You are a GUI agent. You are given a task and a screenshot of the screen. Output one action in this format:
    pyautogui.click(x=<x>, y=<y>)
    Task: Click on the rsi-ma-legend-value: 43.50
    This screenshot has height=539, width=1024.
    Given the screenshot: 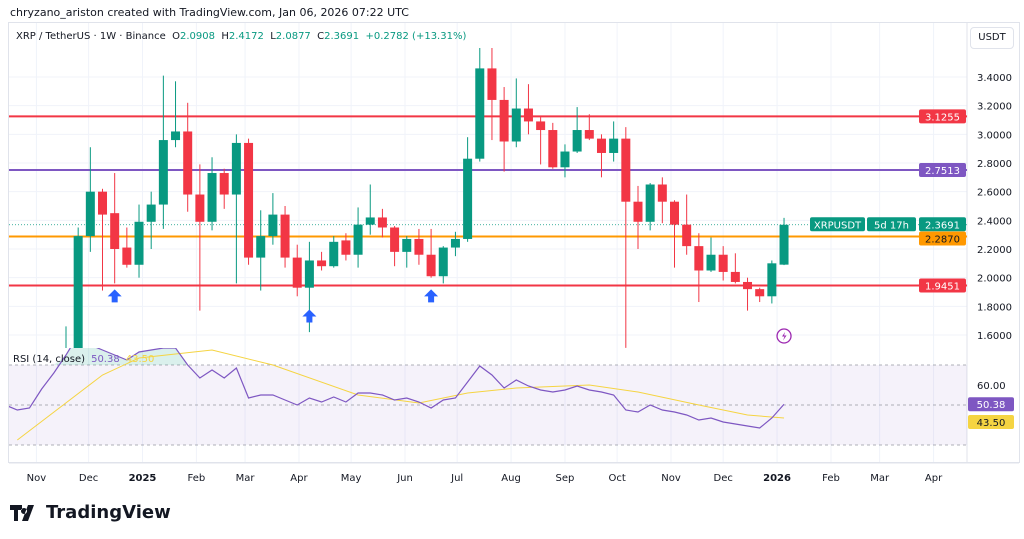 What is the action you would take?
    pyautogui.click(x=140, y=359)
    